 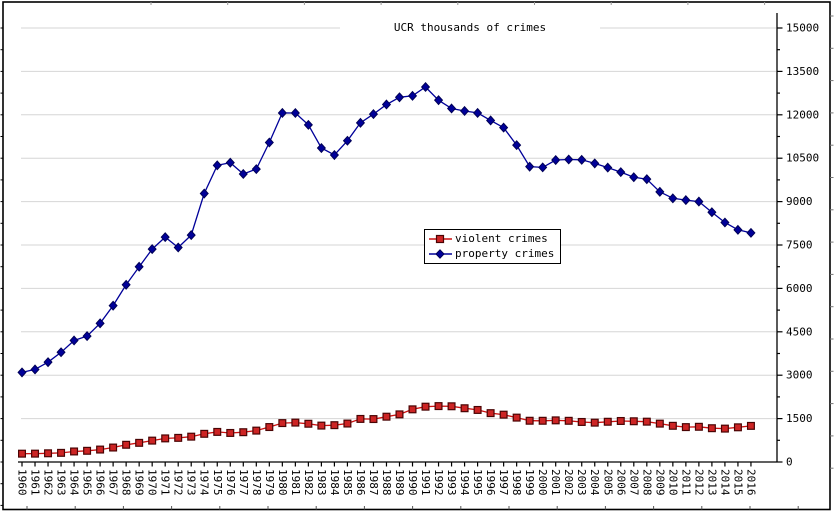 What do you see at coordinates (799, 245) in the screenshot?
I see `y-tick-label: 7500` at bounding box center [799, 245].